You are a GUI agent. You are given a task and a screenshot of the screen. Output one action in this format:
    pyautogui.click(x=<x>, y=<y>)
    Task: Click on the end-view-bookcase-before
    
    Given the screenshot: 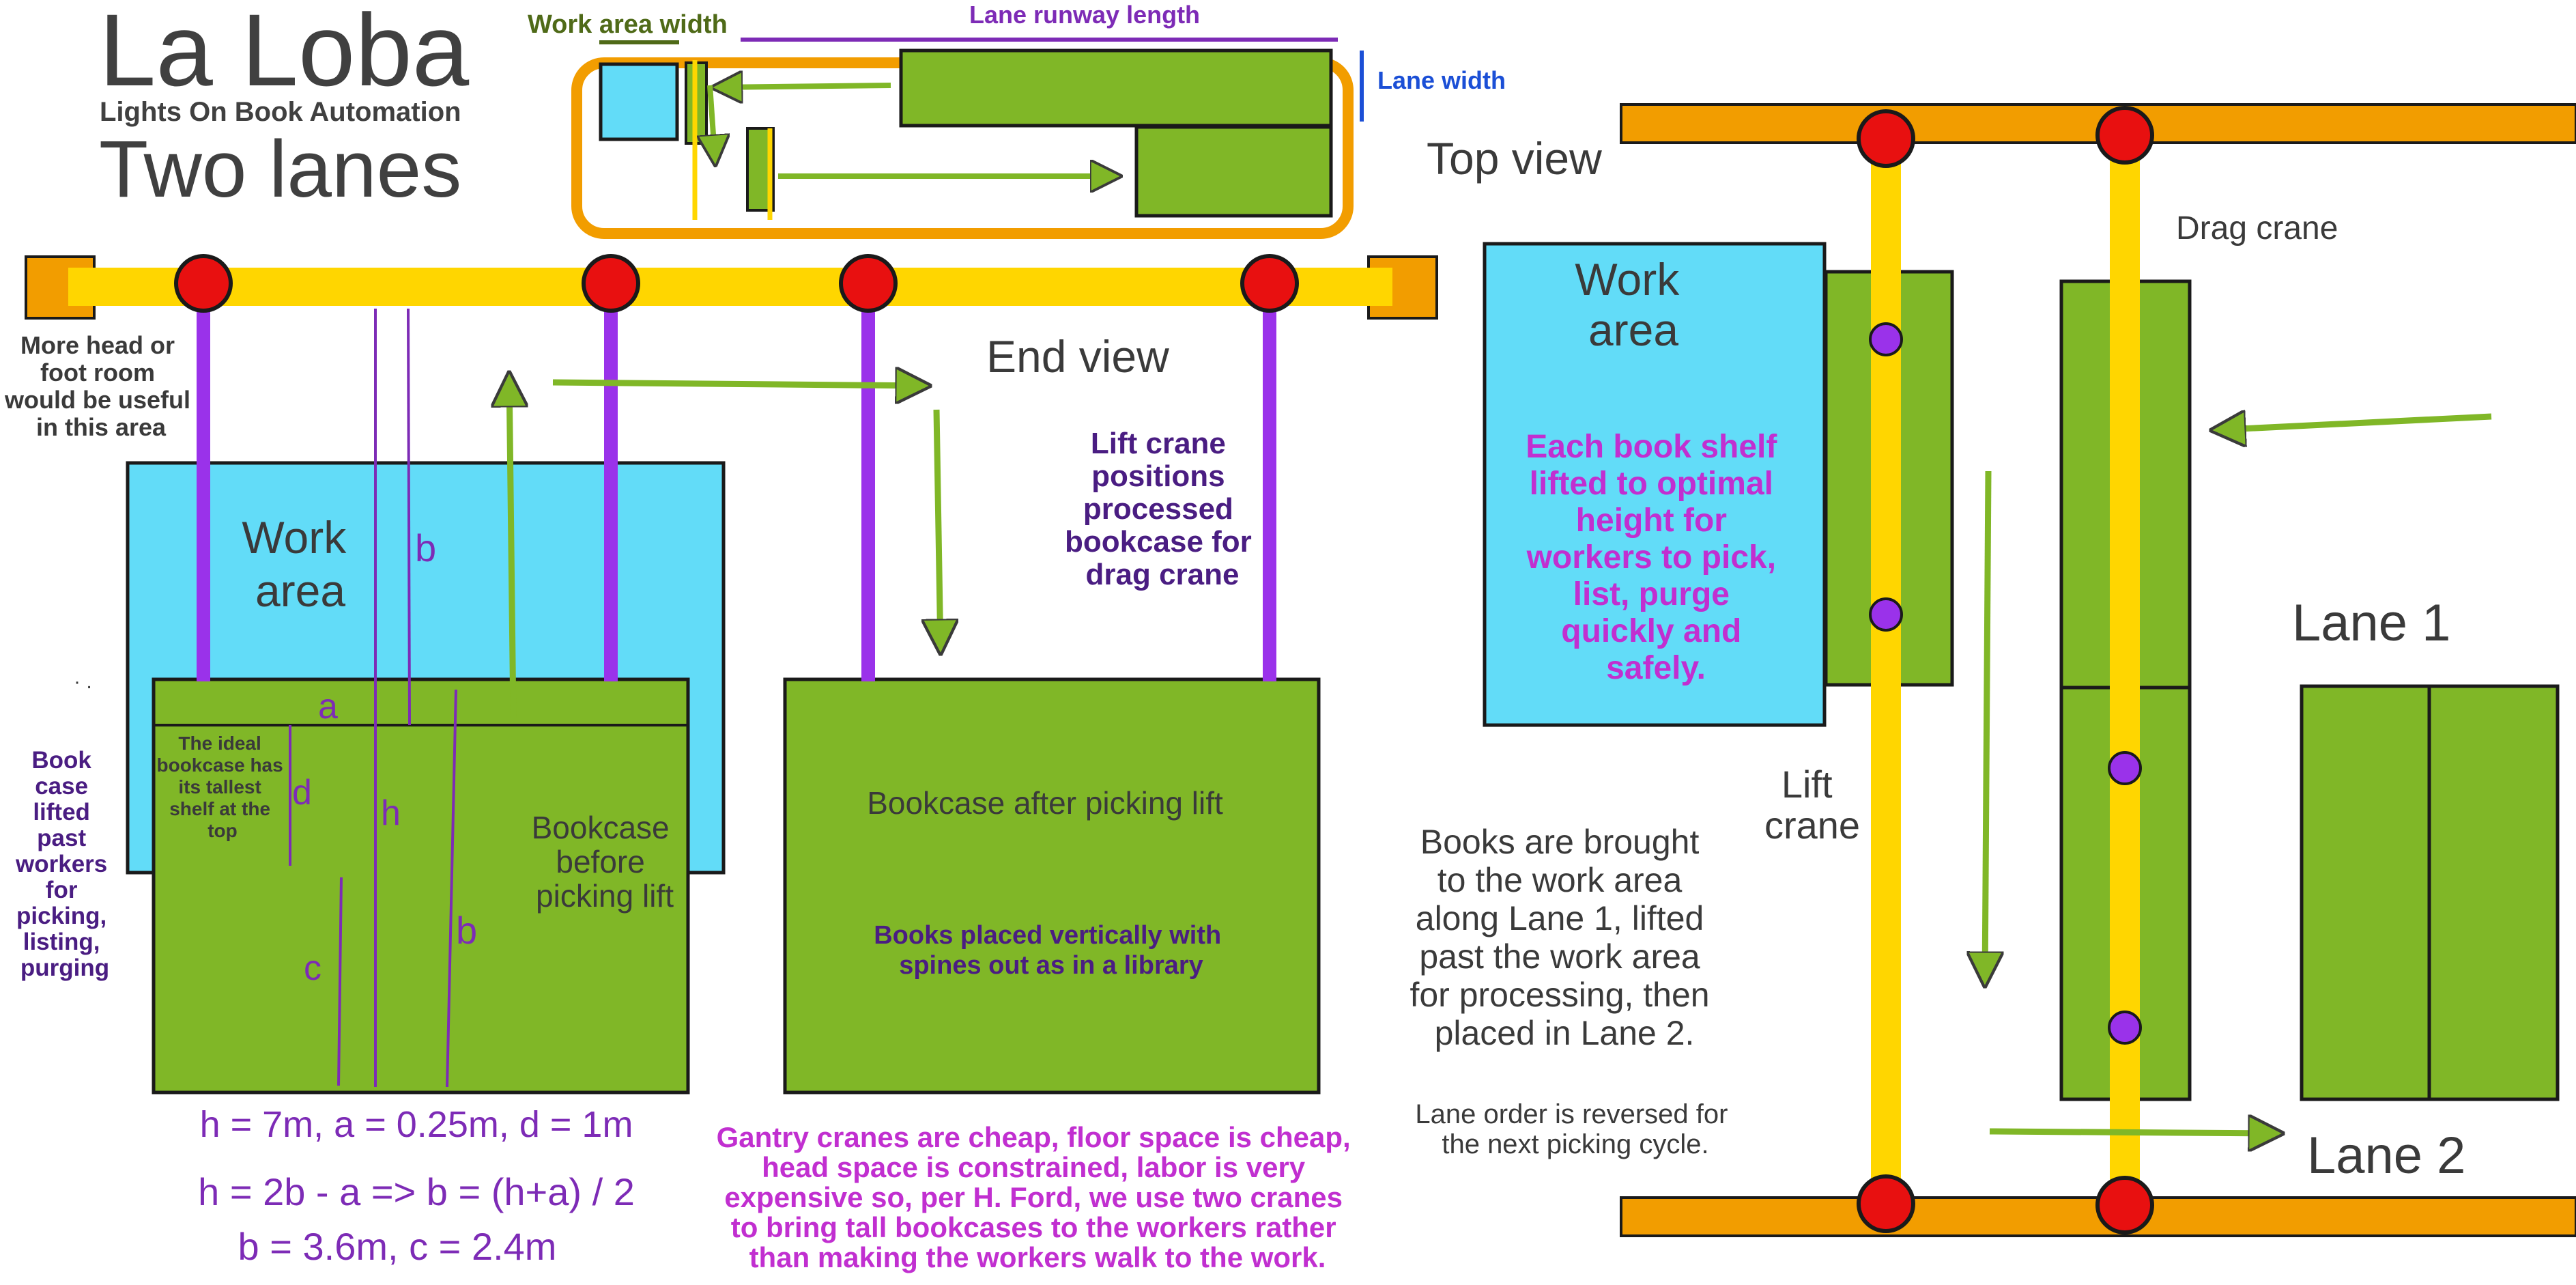 What is the action you would take?
    pyautogui.click(x=421, y=886)
    